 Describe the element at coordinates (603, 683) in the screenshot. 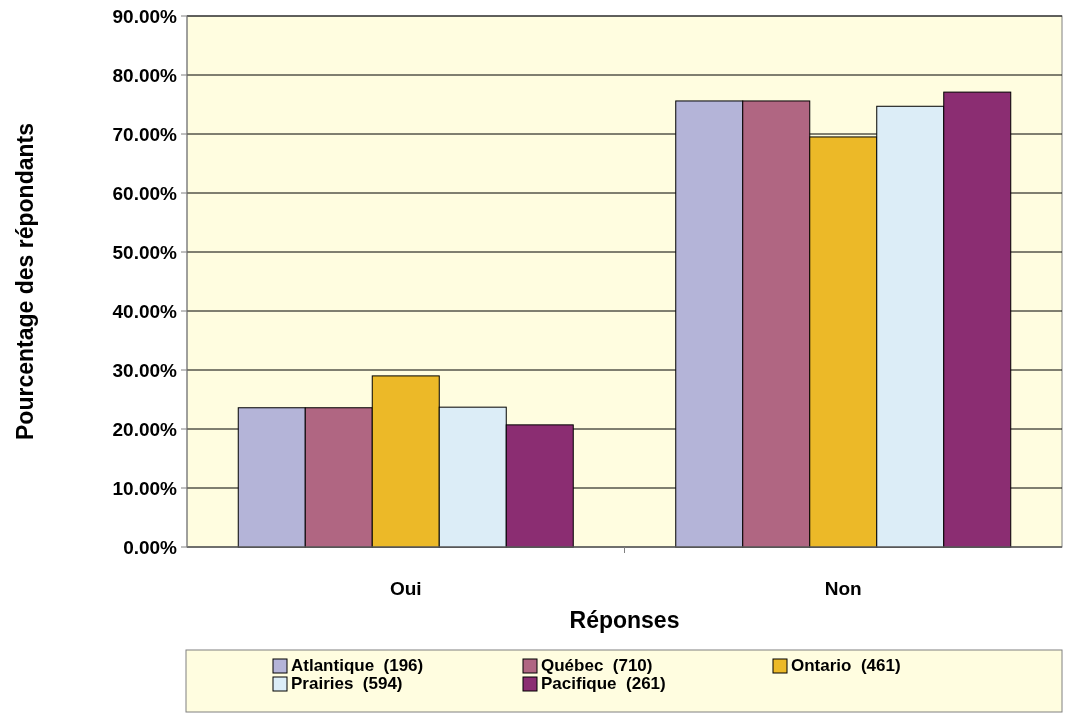

I see `legend-label: Pacifique (261)` at that location.